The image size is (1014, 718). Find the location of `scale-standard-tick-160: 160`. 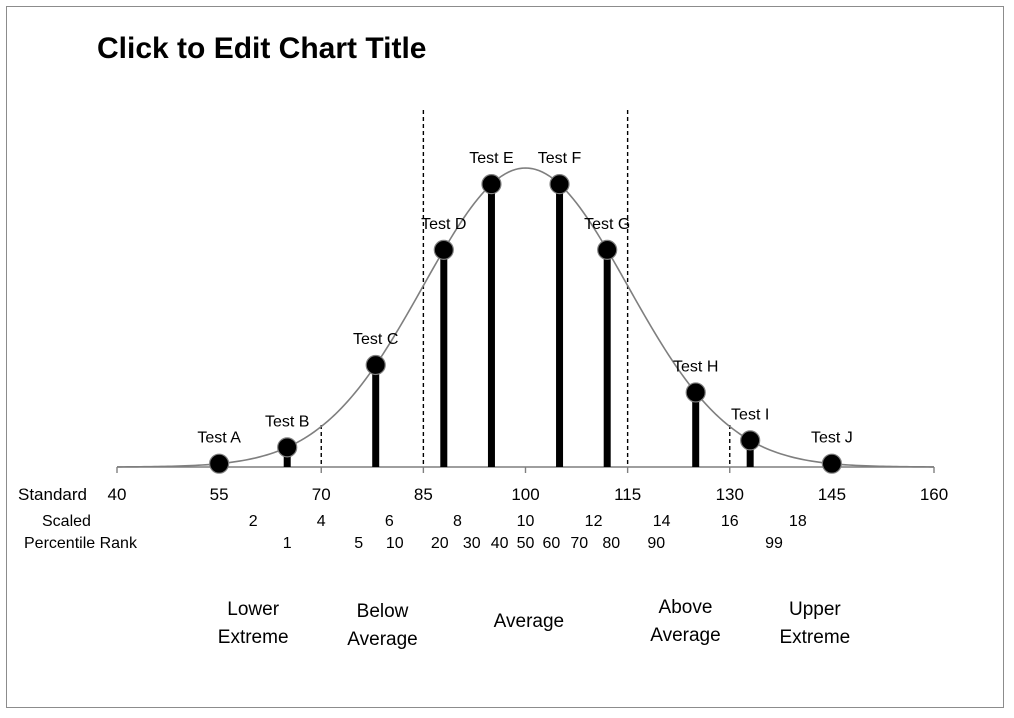

scale-standard-tick-160: 160 is located at coordinates (934, 494).